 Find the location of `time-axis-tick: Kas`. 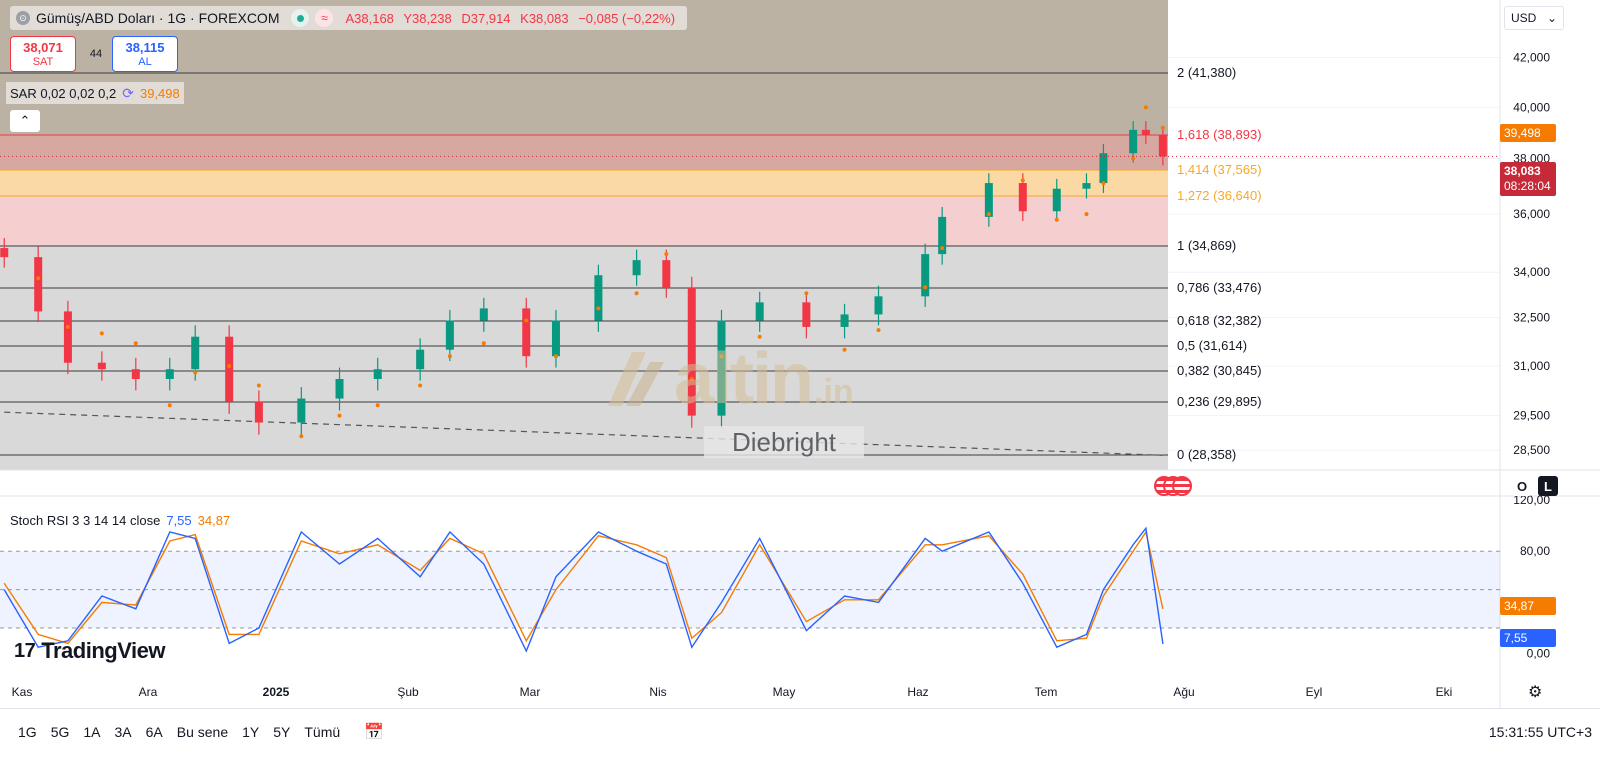

time-axis-tick: Kas is located at coordinates (22, 692).